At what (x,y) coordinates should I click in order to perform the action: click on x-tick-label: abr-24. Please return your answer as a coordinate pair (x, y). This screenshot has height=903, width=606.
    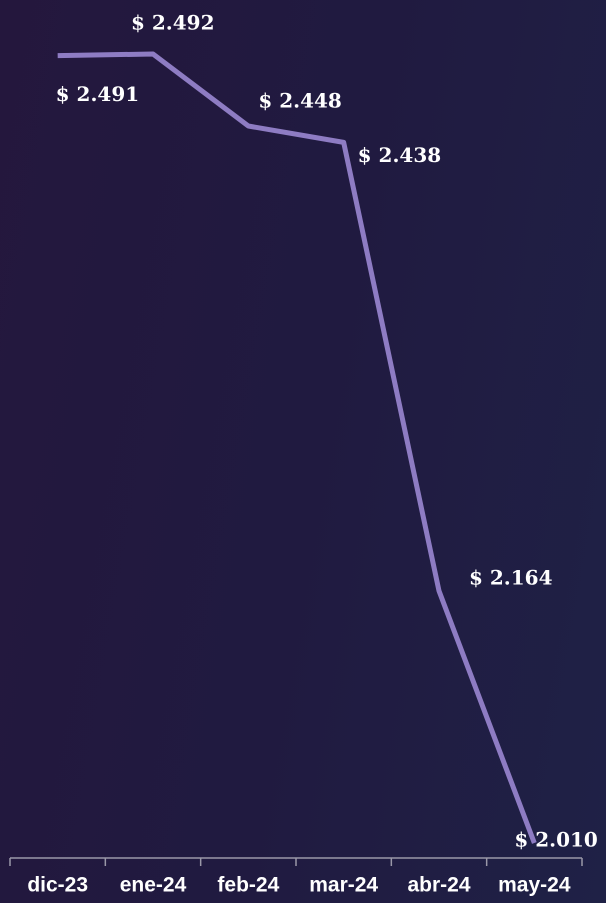
    Looking at the image, I should click on (438, 885).